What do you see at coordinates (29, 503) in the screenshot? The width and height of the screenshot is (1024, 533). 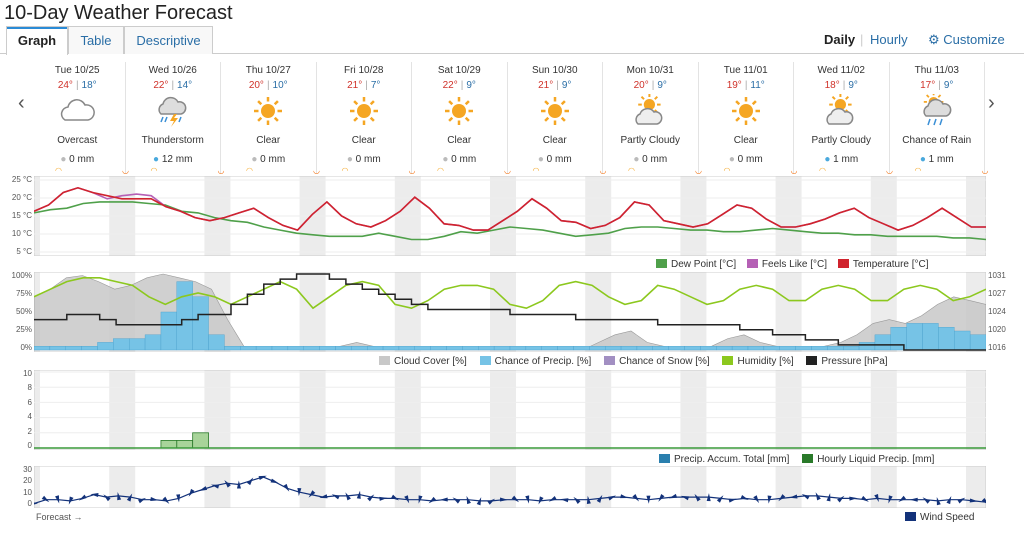 I see `y-tick-label: 0` at bounding box center [29, 503].